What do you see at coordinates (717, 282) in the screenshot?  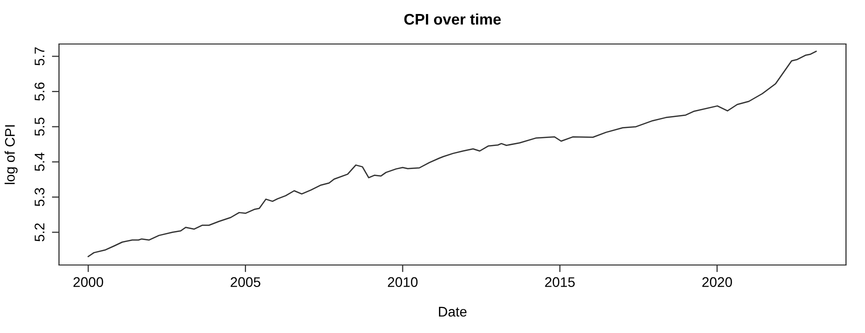 I see `x-tick-label: 2020` at bounding box center [717, 282].